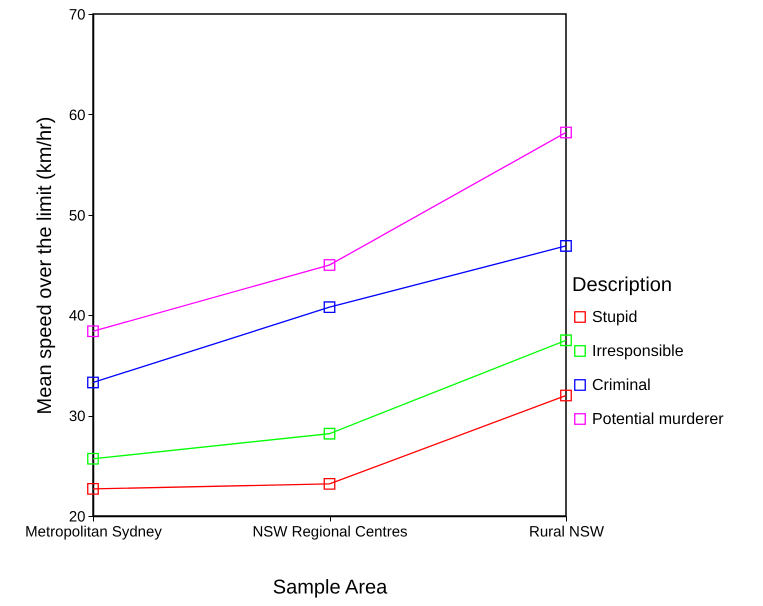 Image resolution: width=763 pixels, height=606 pixels. Describe the element at coordinates (615, 317) in the screenshot. I see `legend-label: Stupid` at that location.